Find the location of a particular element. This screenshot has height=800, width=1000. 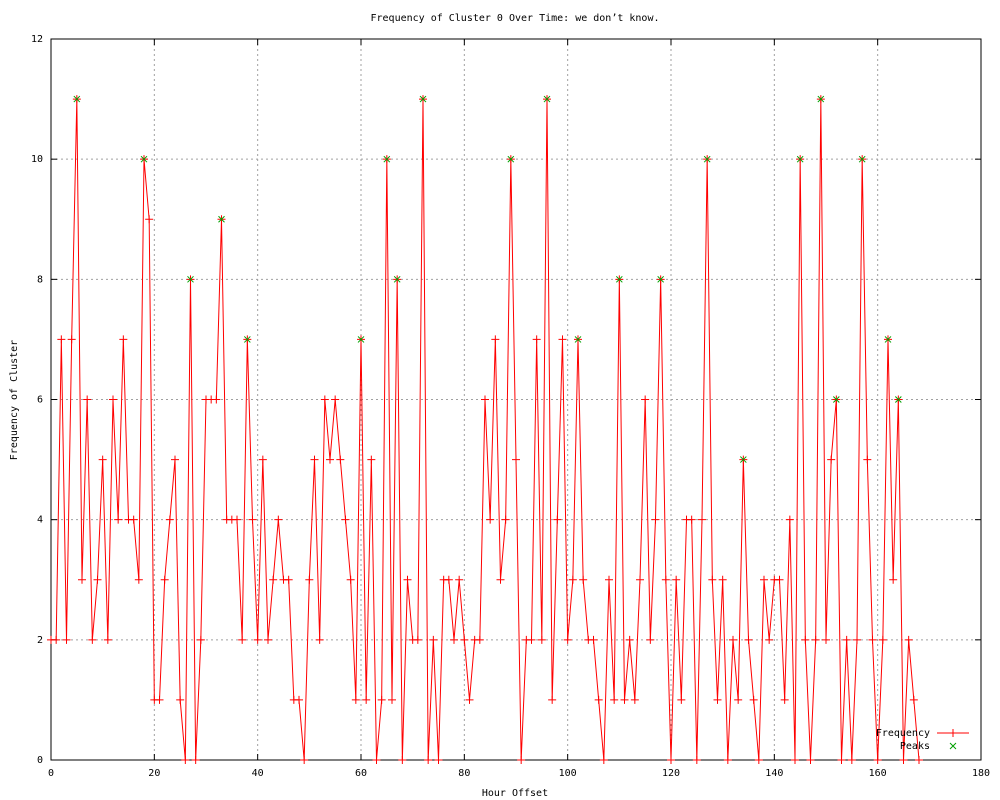

legend-marker is located at coordinates (953, 746).